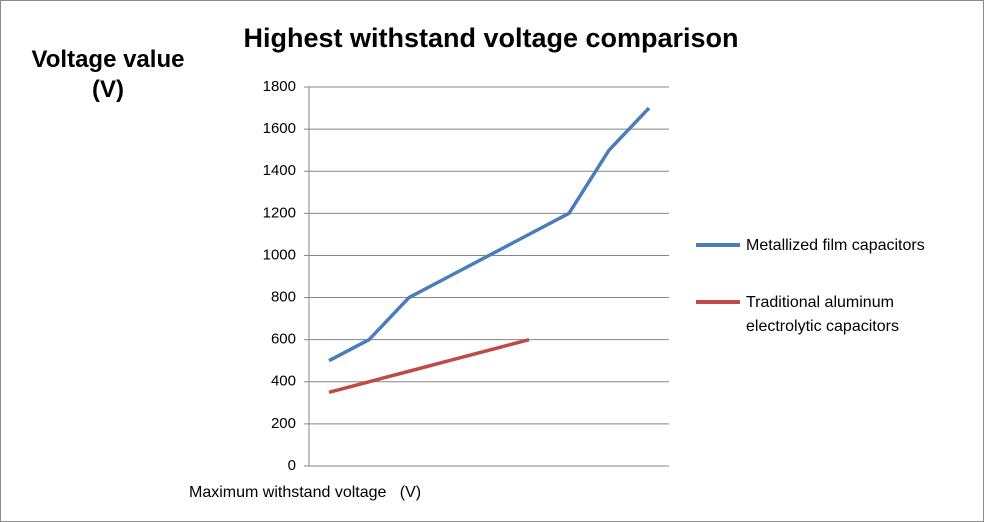 Image resolution: width=984 pixels, height=522 pixels. I want to click on y-tick-label: 200, so click(283, 423).